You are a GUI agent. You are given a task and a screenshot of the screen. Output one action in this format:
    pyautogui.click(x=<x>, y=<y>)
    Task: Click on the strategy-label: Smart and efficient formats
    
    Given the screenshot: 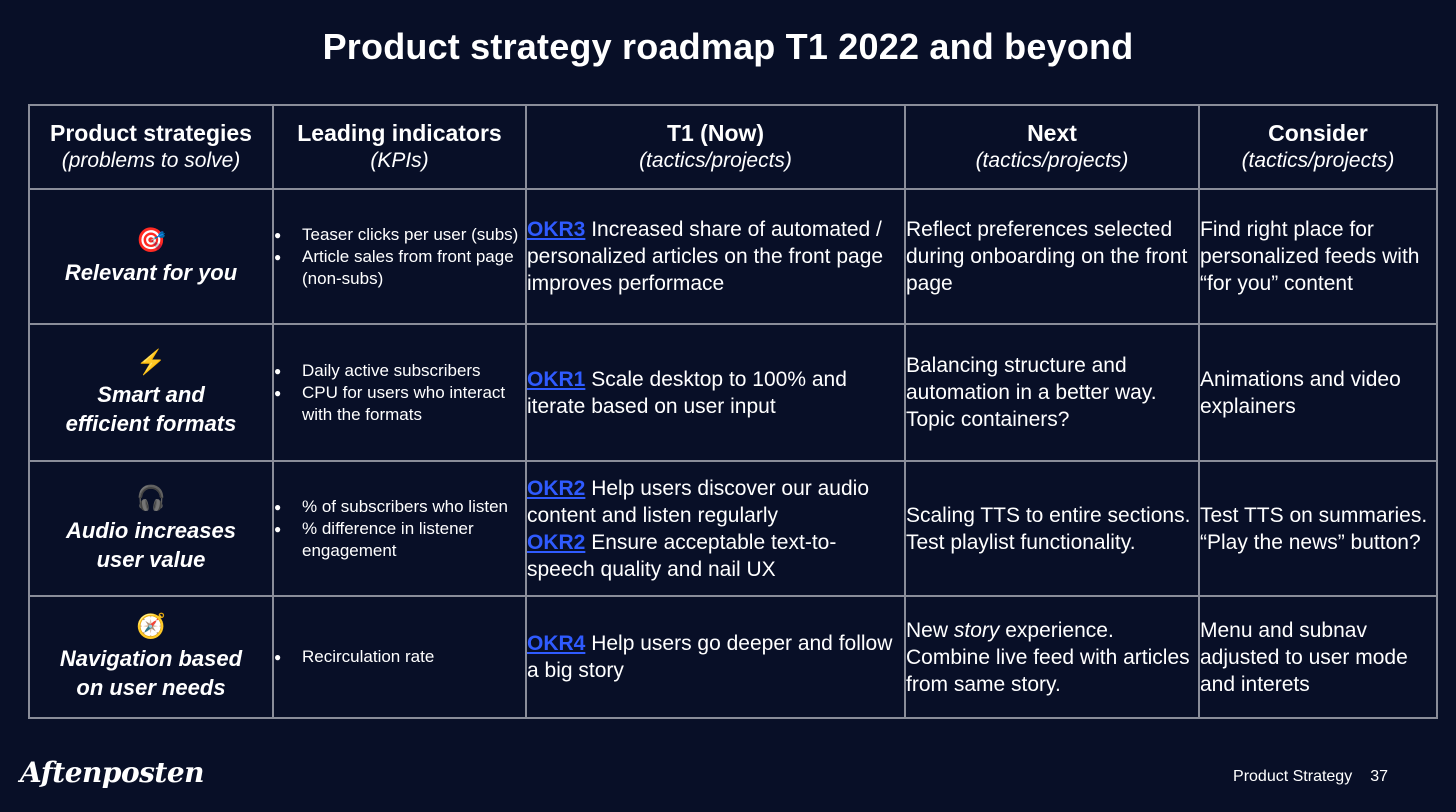 What is the action you would take?
    pyautogui.click(x=151, y=408)
    